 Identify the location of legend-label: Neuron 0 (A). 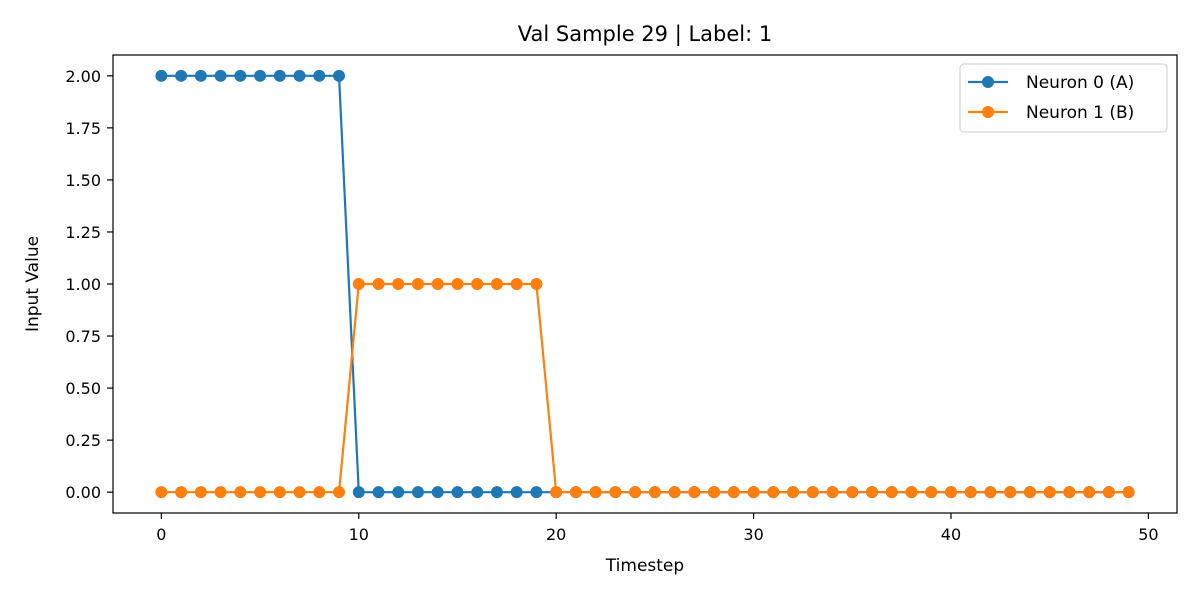
(1080, 83).